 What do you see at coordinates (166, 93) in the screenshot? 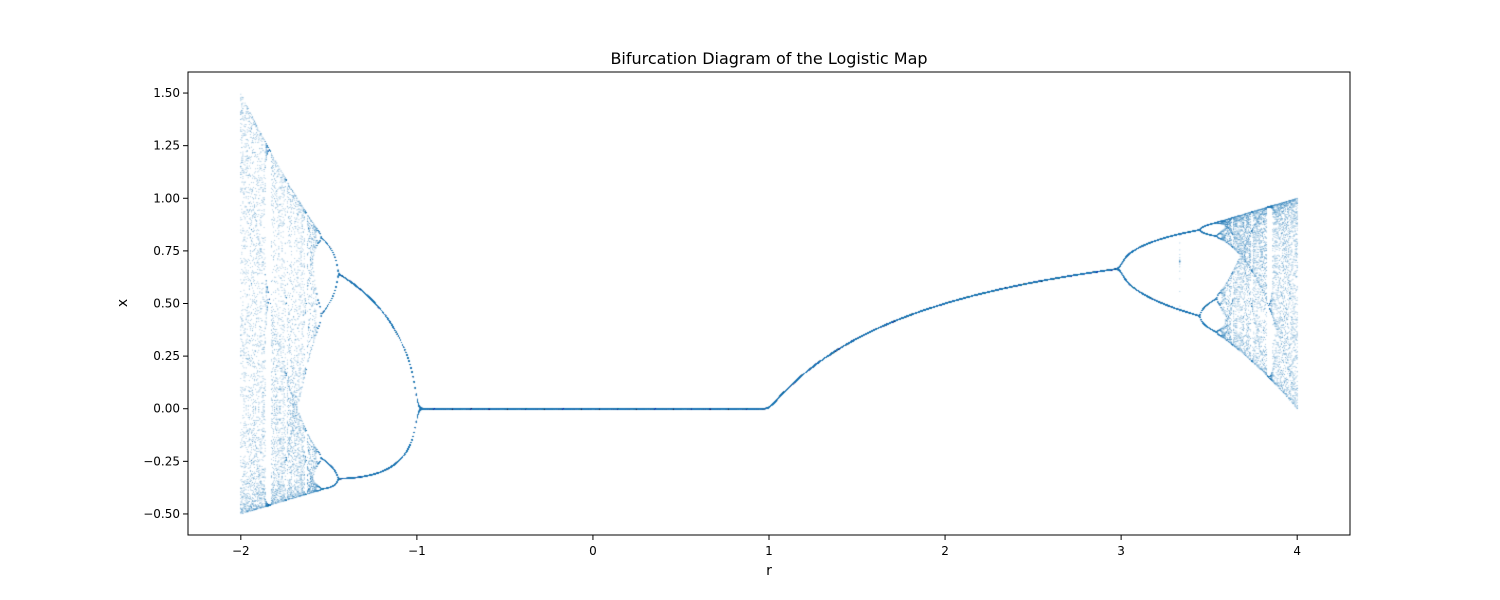
I see `y-tick-label: 1.50` at bounding box center [166, 93].